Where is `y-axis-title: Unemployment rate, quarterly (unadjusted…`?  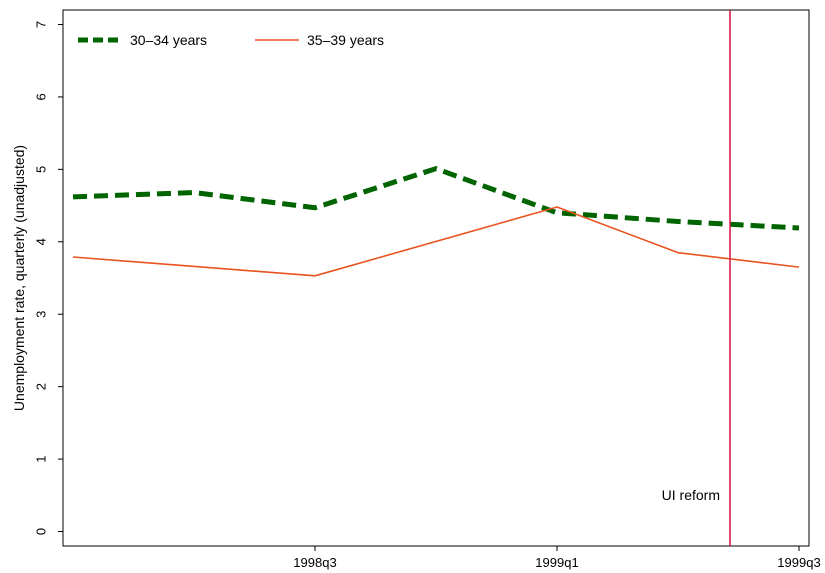
y-axis-title: Unemployment rate, quarterly (unadjusted… is located at coordinates (19, 278).